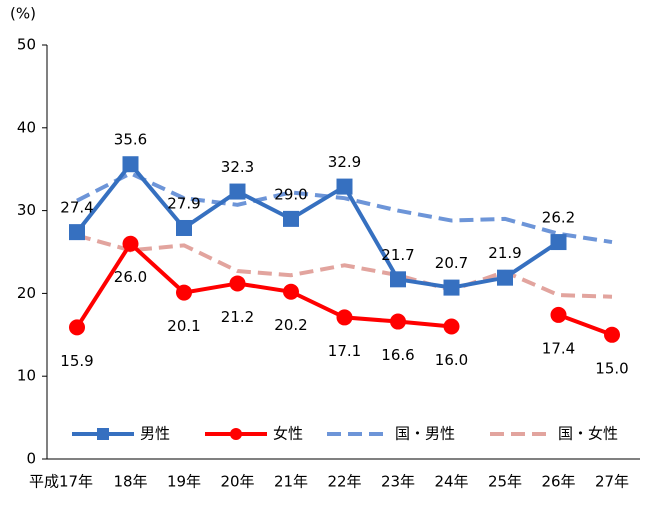  I want to click on data-label: 35.6, so click(130, 140).